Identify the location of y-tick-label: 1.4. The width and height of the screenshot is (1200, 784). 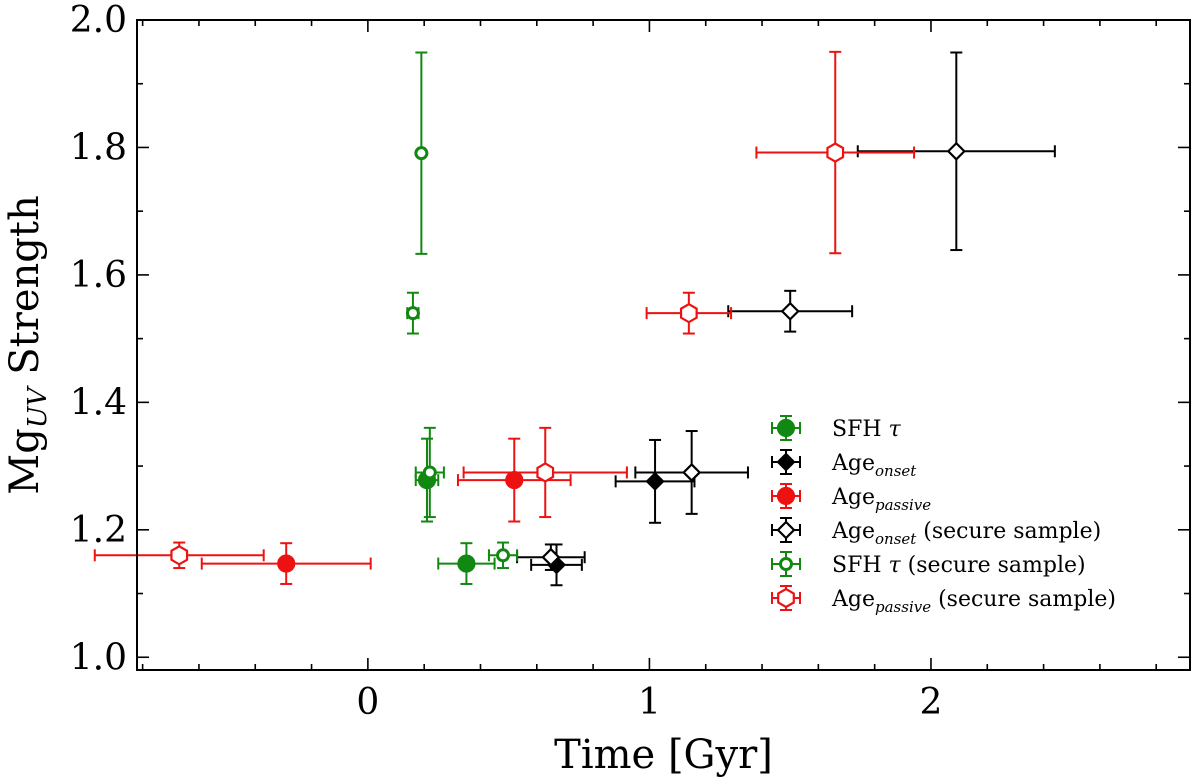
(98, 402).